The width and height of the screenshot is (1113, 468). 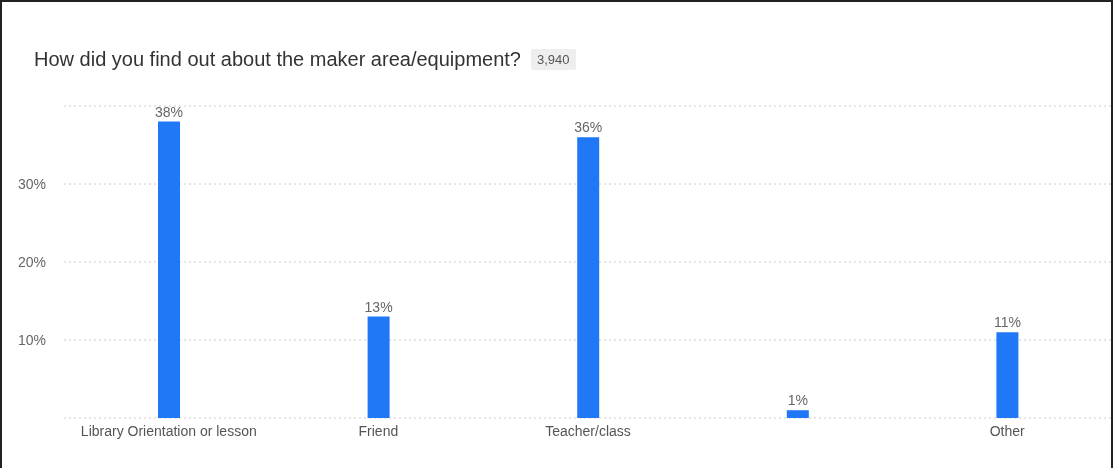 I want to click on y-tick-label: 30%, so click(x=32, y=183).